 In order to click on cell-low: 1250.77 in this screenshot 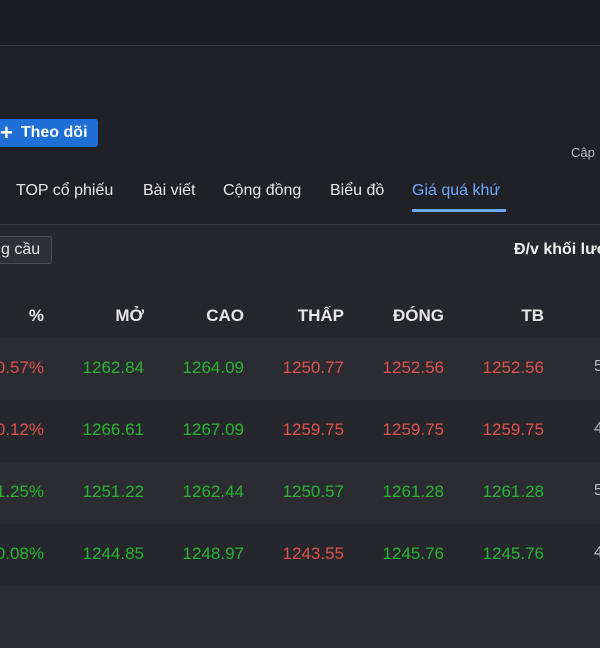, I will do `click(313, 367)`.